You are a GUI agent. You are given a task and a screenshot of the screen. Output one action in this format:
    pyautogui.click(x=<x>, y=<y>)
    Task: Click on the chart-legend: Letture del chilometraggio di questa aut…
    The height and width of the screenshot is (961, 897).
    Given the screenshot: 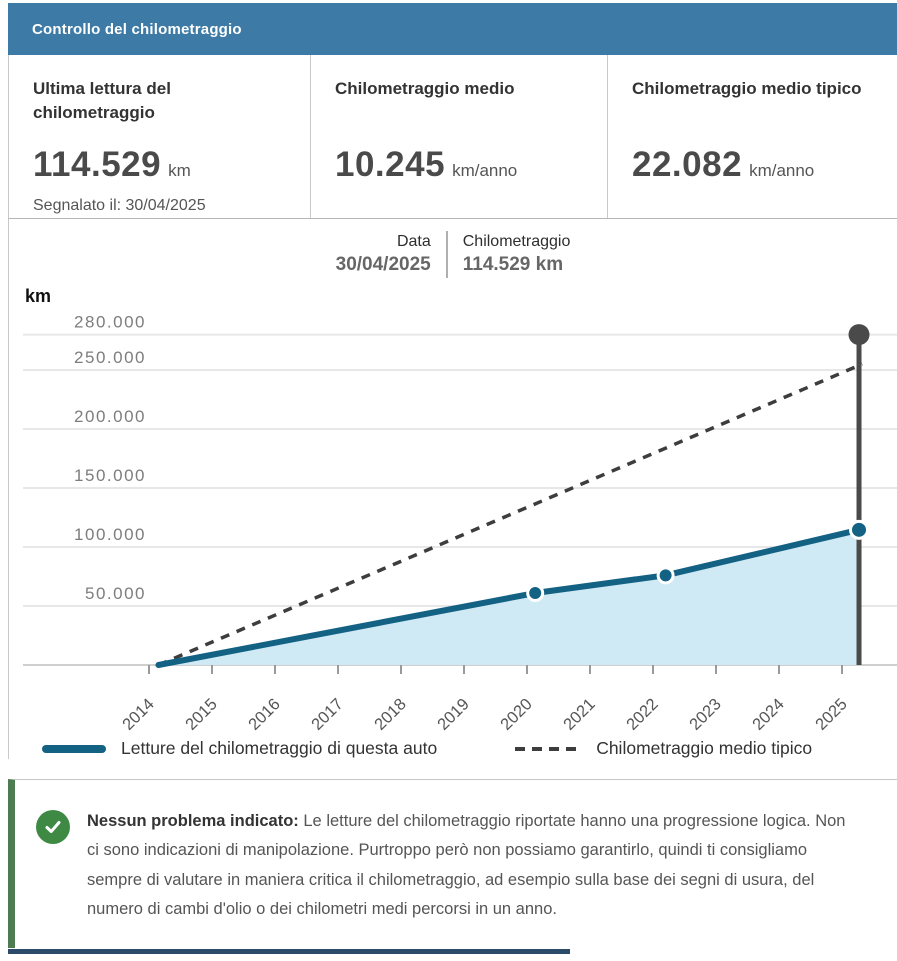 What is the action you would take?
    pyautogui.click(x=469, y=748)
    